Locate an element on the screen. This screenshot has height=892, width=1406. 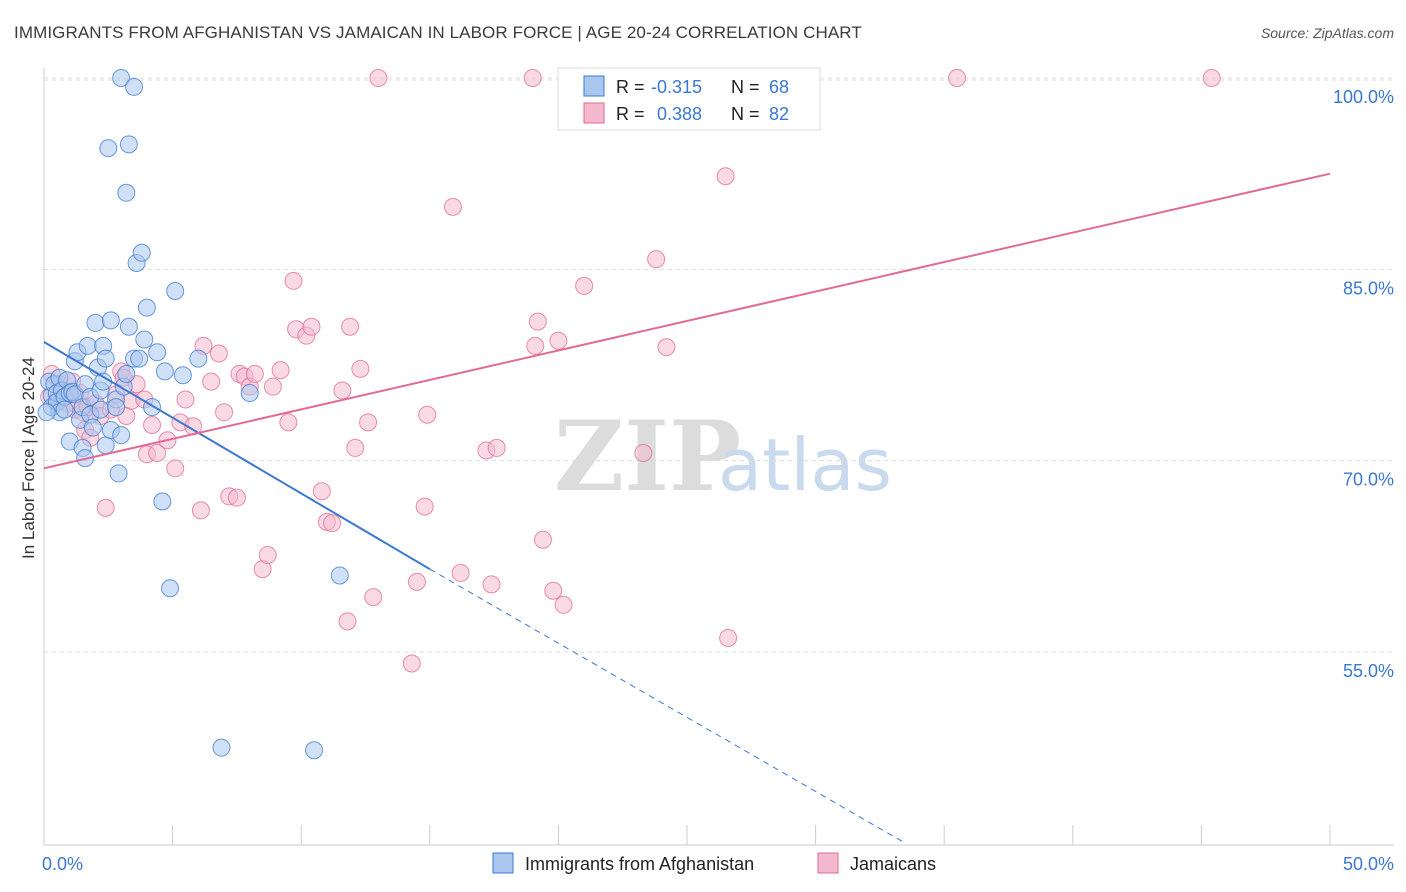
stats-r-value-afghanistan: -0.315 is located at coordinates (676, 87).